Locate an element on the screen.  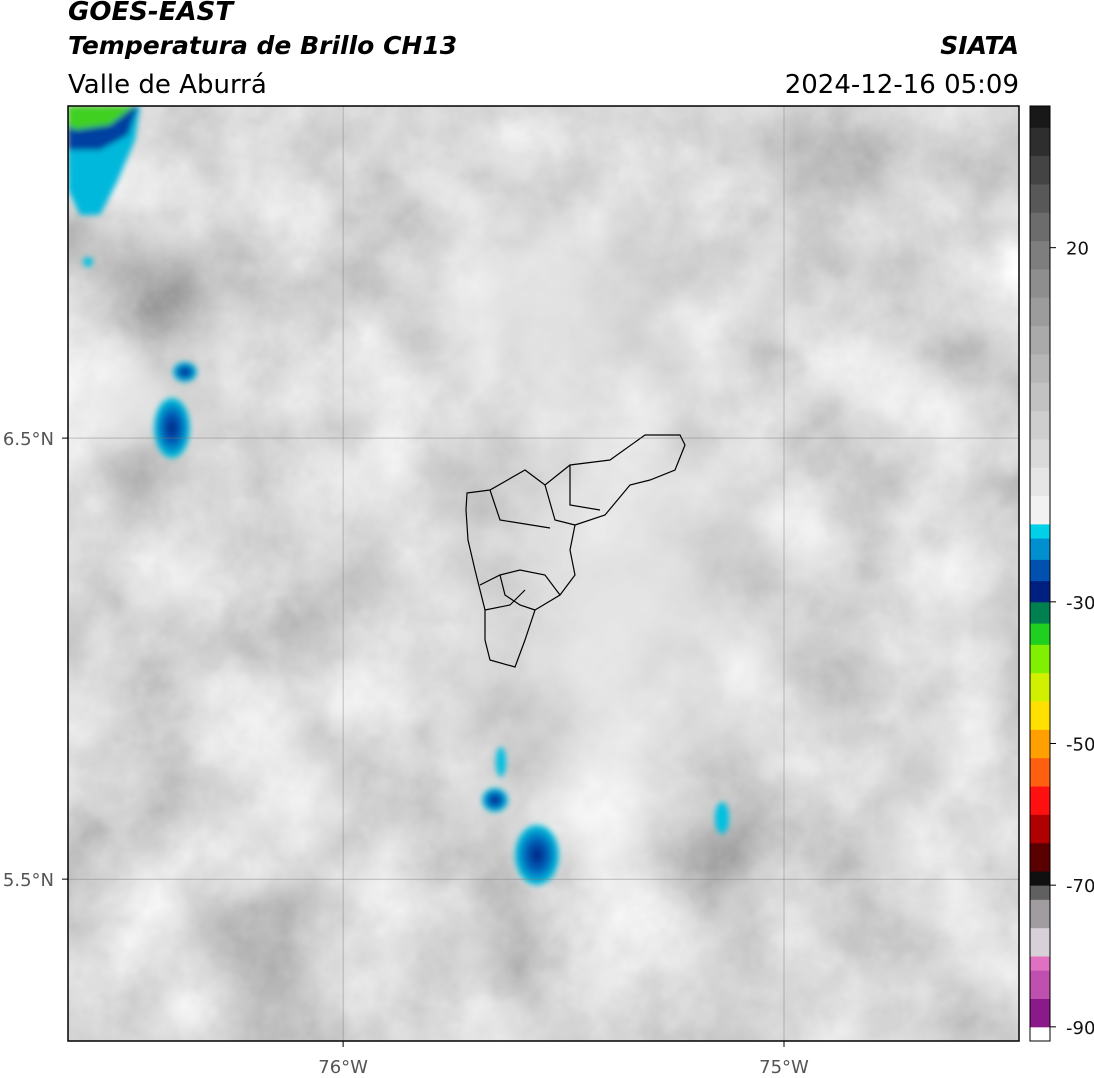
colorbar-tick-label: -30 is located at coordinates (1080, 603).